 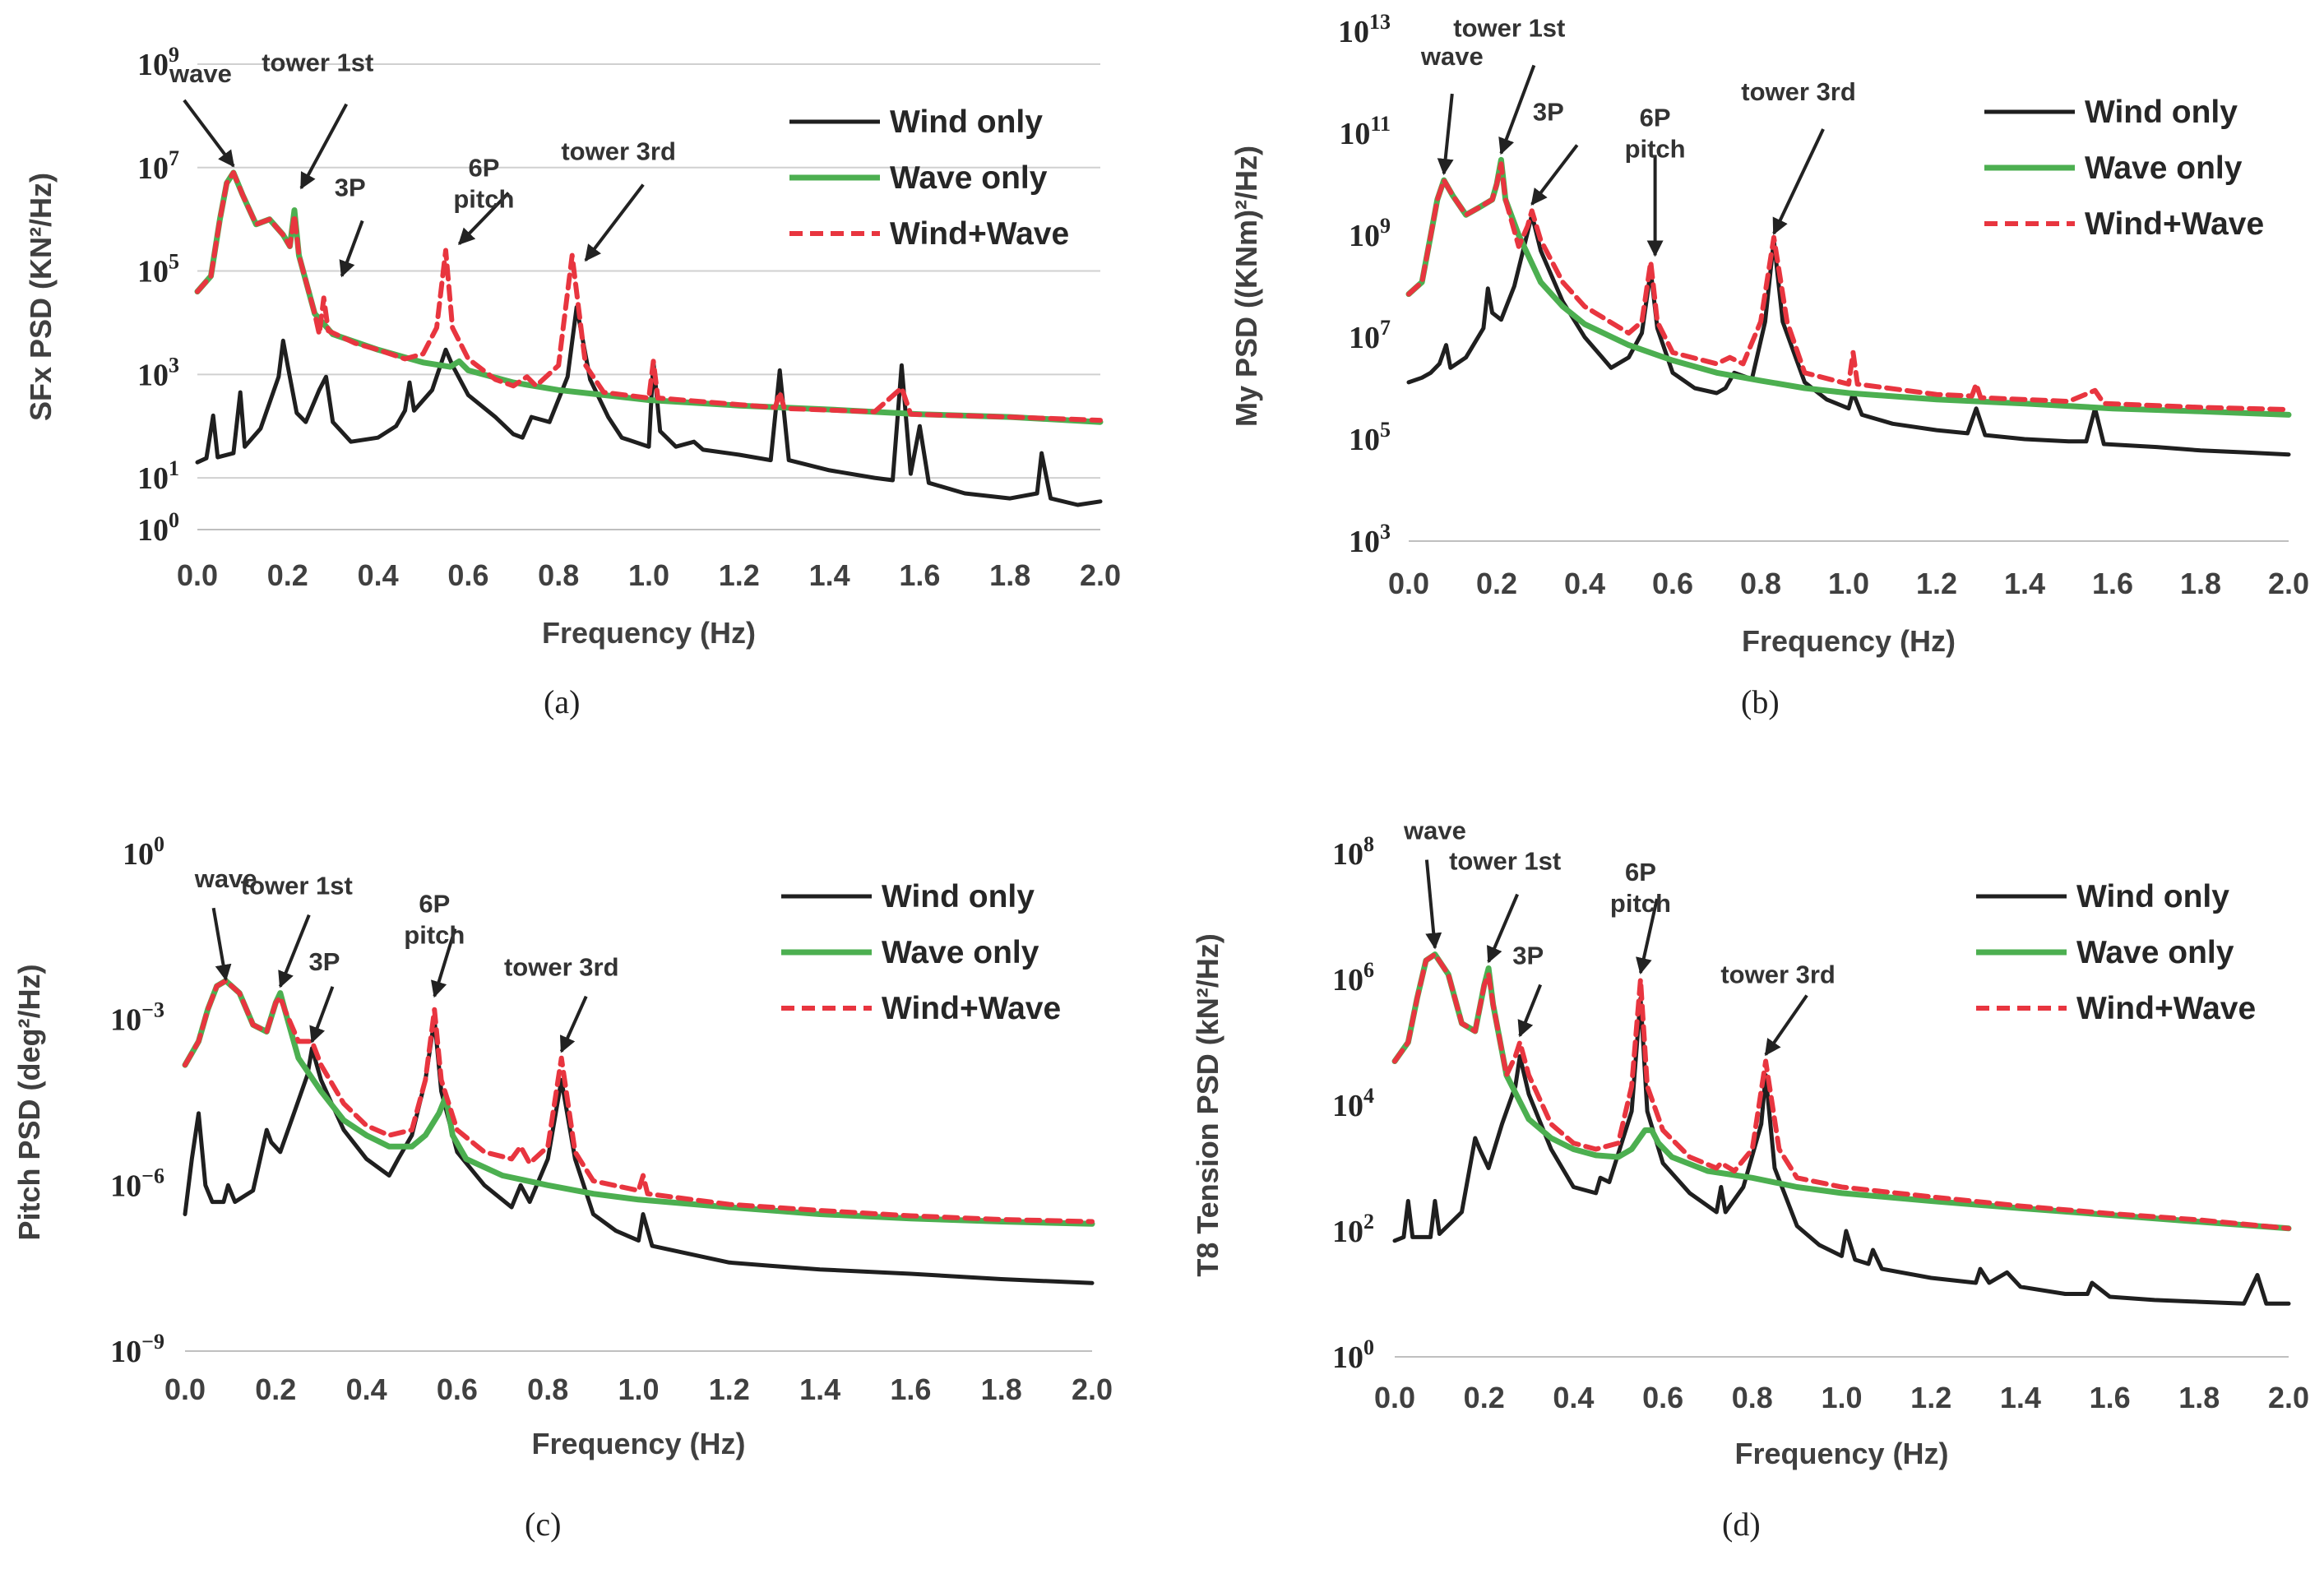 I want to click on y-tick-label: 10⁶, so click(x=1353, y=977).